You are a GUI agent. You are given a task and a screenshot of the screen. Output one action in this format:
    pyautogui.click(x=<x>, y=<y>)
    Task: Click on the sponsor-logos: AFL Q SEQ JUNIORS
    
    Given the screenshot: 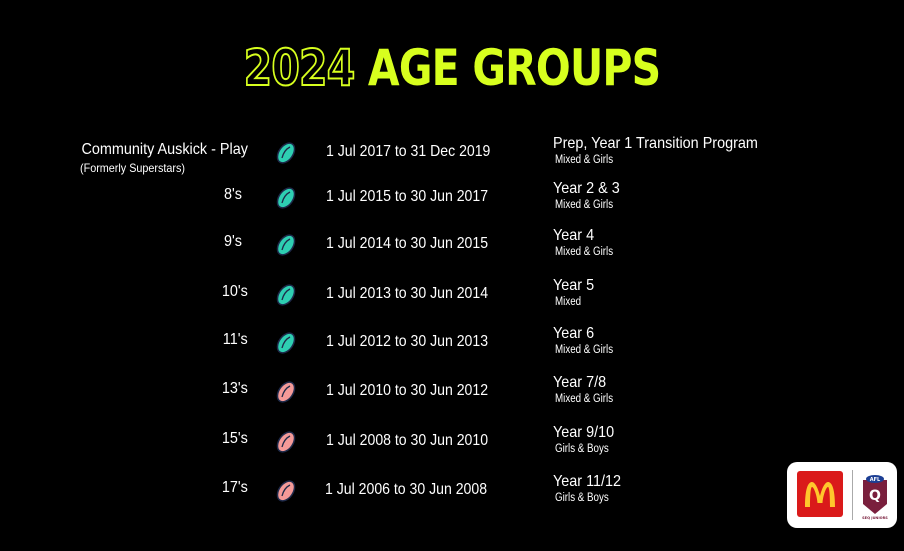 What is the action you would take?
    pyautogui.click(x=842, y=495)
    